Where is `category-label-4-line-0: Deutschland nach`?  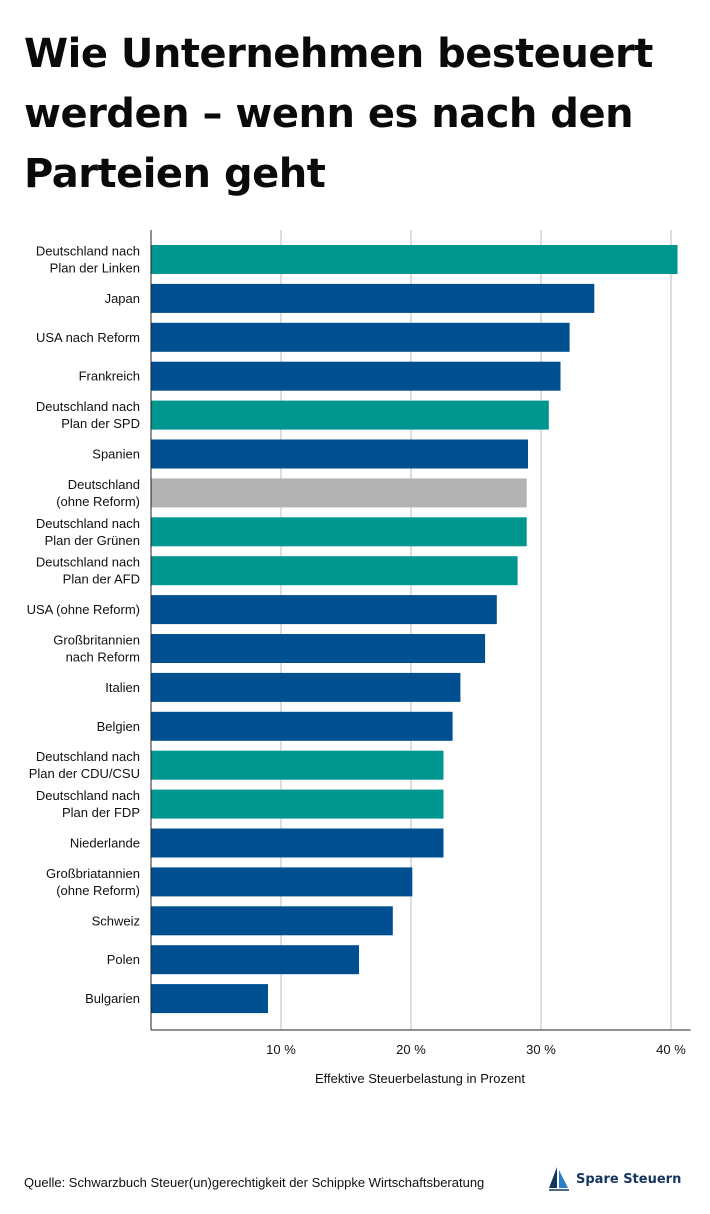
category-label-4-line-0: Deutschland nach is located at coordinates (88, 406).